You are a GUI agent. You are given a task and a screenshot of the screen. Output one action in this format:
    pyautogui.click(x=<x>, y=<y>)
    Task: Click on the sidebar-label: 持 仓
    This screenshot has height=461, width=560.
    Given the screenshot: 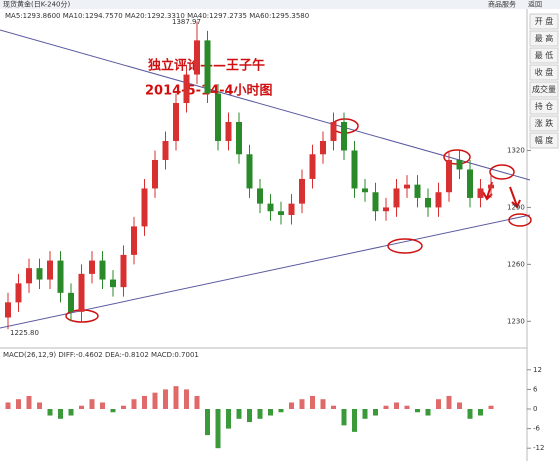 What is the action you would take?
    pyautogui.click(x=544, y=106)
    